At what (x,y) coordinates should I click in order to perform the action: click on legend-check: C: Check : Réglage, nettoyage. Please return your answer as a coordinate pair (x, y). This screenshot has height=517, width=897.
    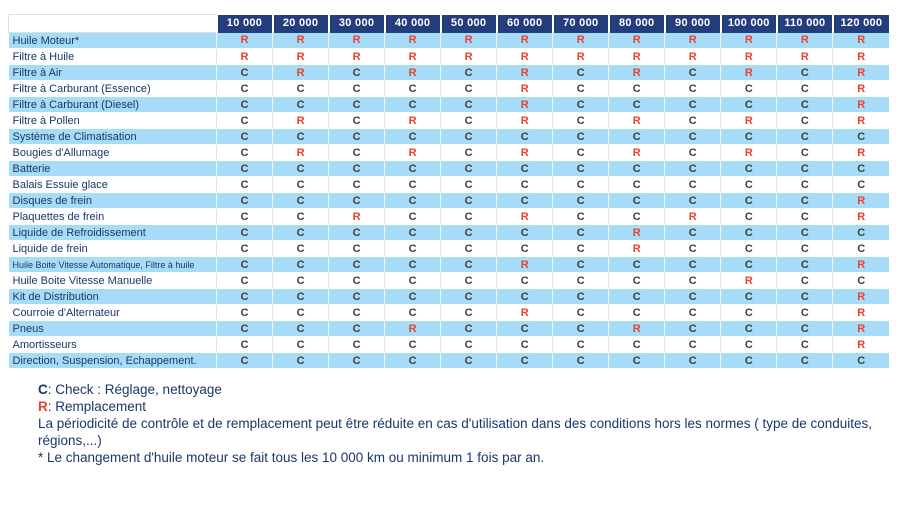
    Looking at the image, I should click on (464, 389).